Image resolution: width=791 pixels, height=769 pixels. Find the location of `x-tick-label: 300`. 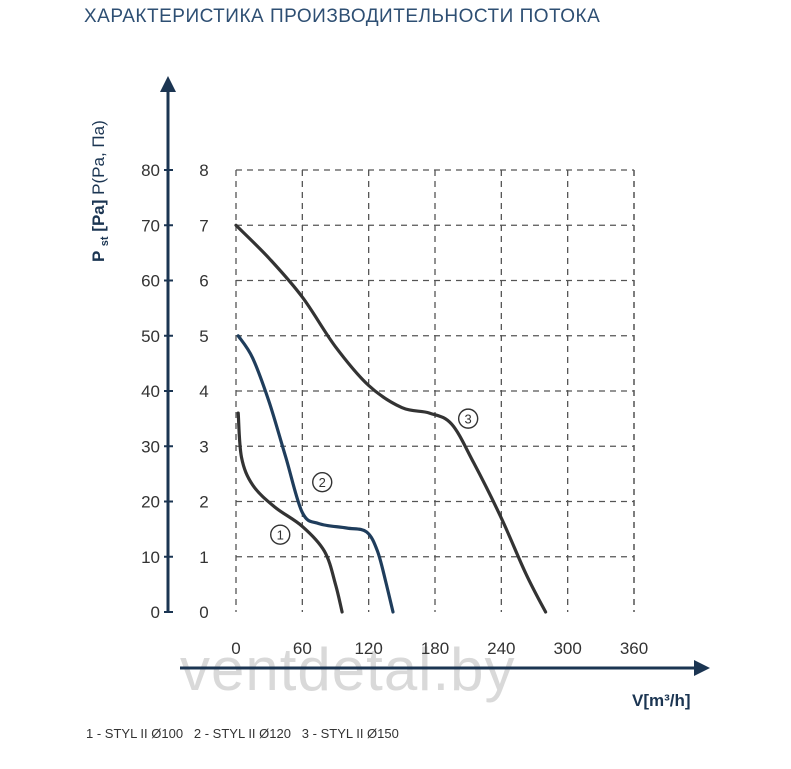

x-tick-label: 300 is located at coordinates (567, 648).